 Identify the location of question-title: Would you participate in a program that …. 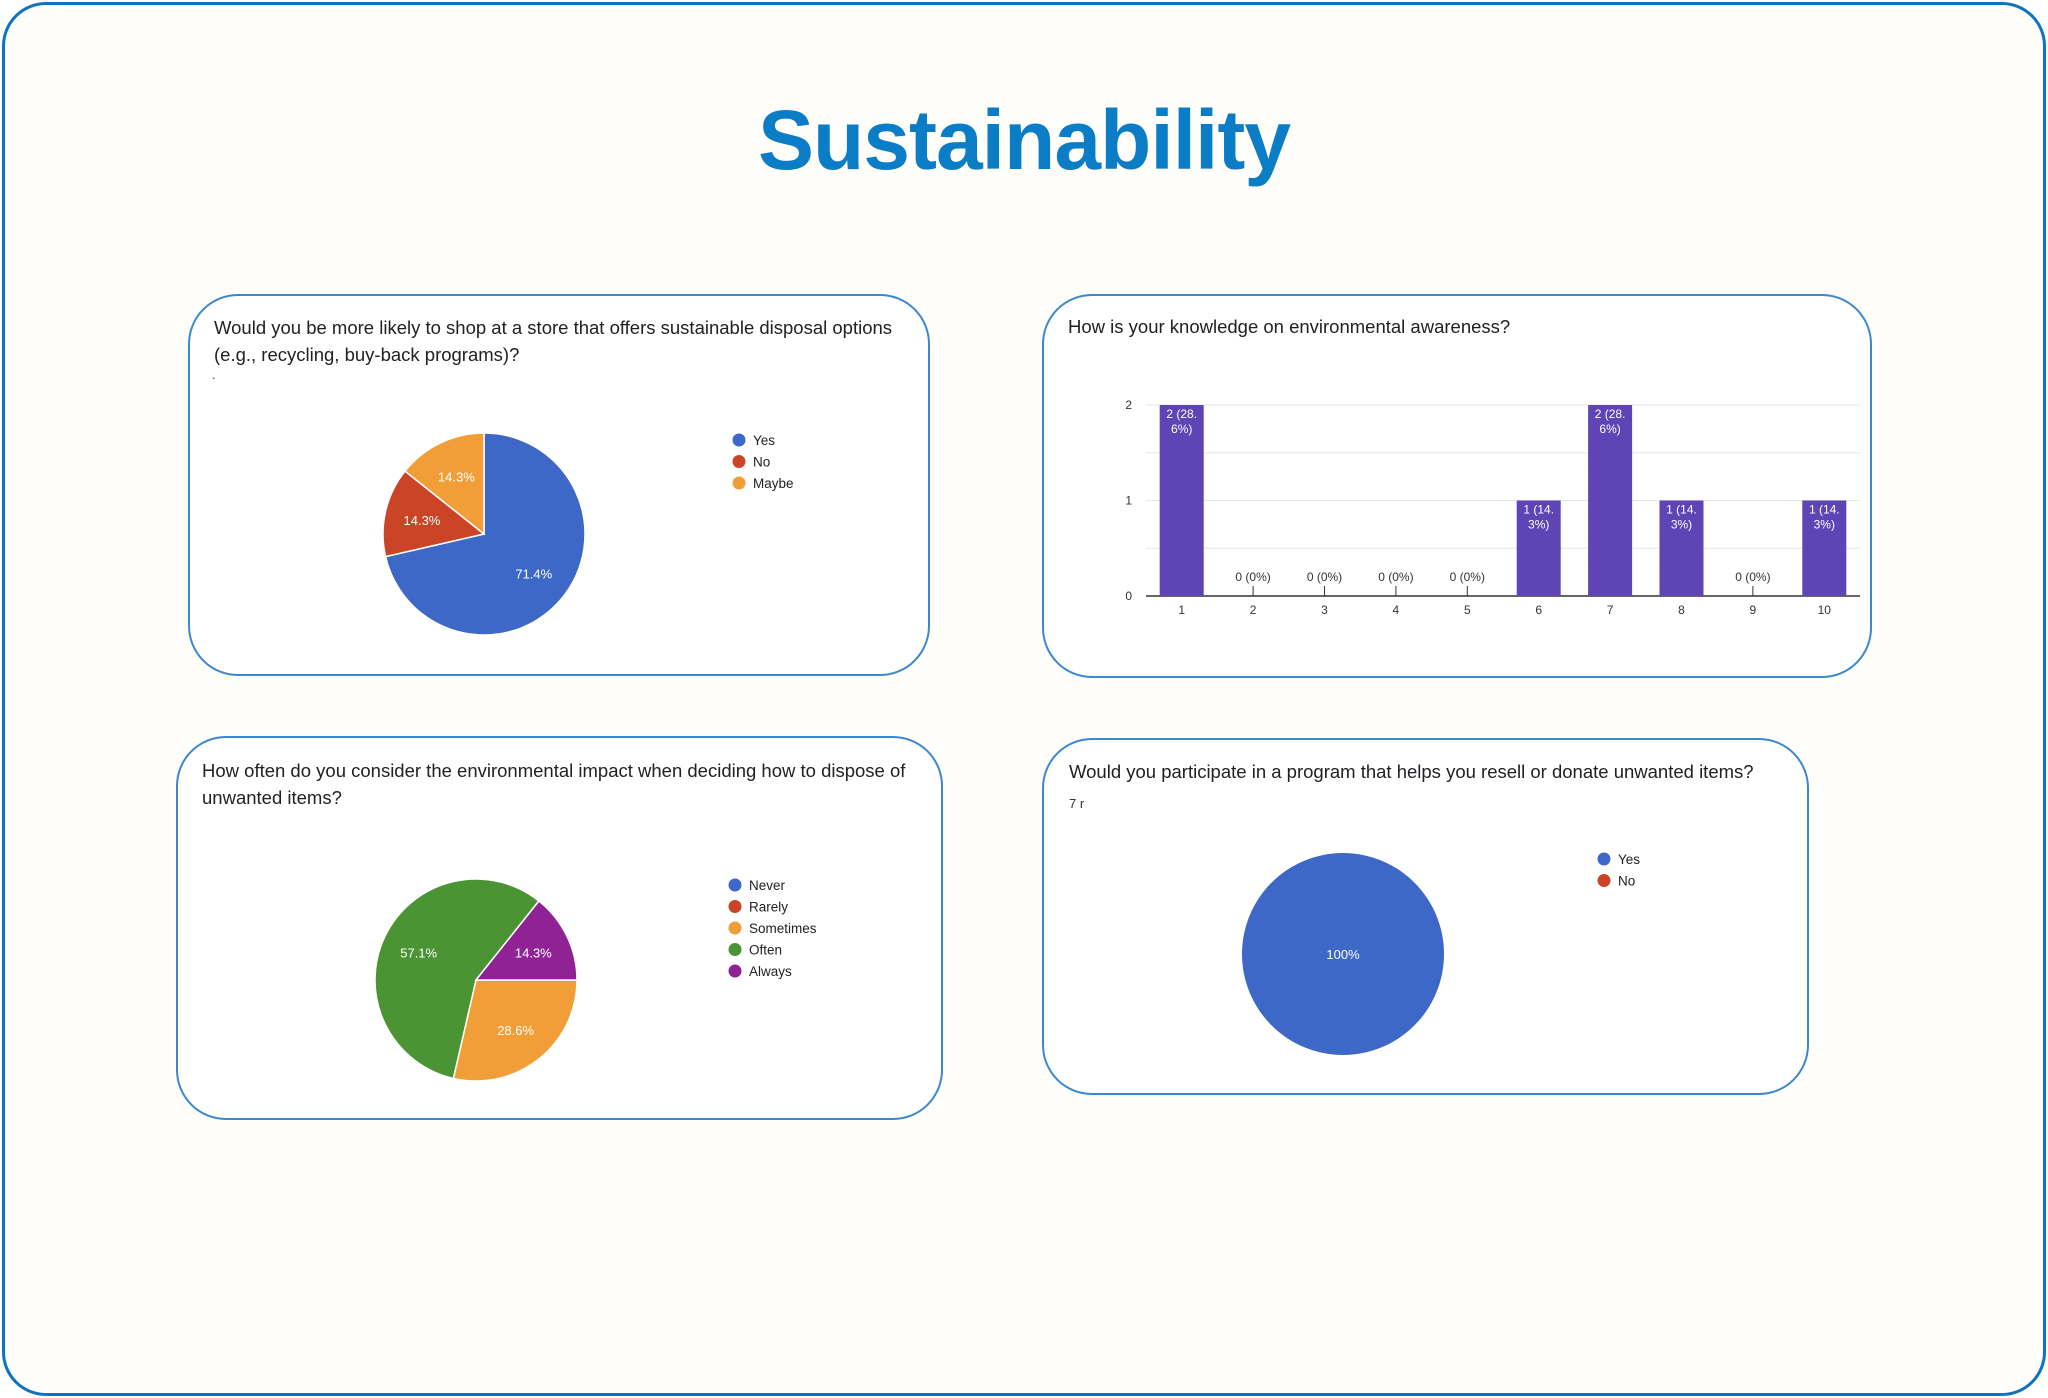
(1411, 771).